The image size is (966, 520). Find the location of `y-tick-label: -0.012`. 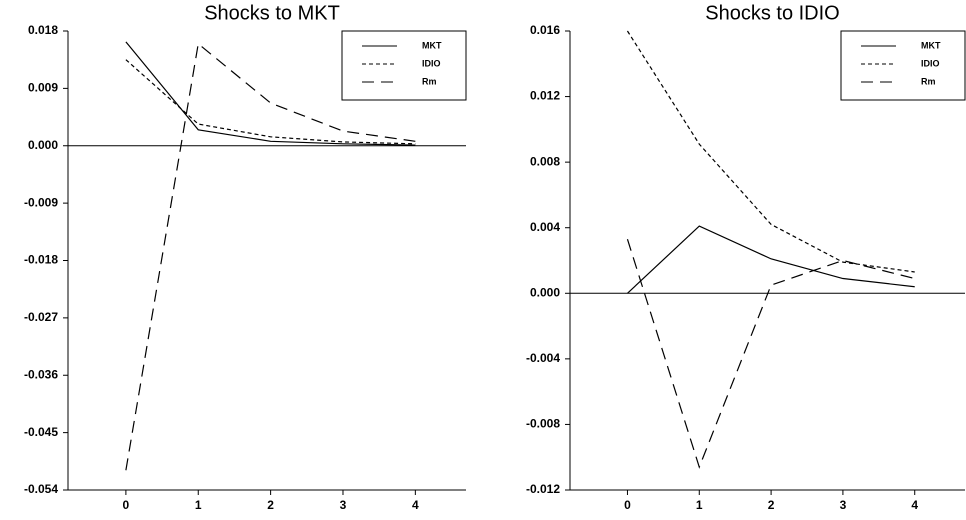

y-tick-label: -0.012 is located at coordinates (543, 489).